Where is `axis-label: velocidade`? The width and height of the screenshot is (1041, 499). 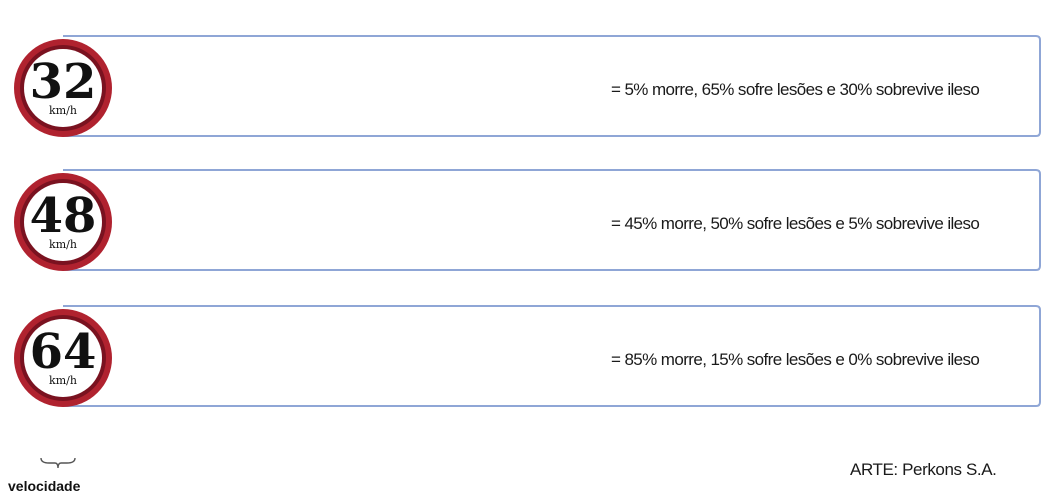
axis-label: velocidade is located at coordinates (44, 486).